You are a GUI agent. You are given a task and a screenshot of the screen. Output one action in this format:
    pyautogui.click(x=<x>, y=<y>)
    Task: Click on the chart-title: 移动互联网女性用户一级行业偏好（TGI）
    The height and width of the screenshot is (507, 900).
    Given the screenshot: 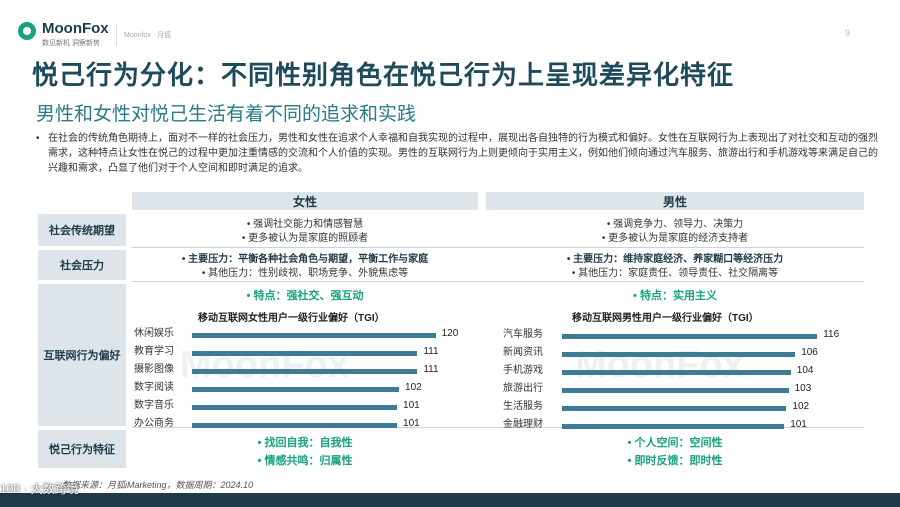 What is the action you would take?
    pyautogui.click(x=291, y=318)
    